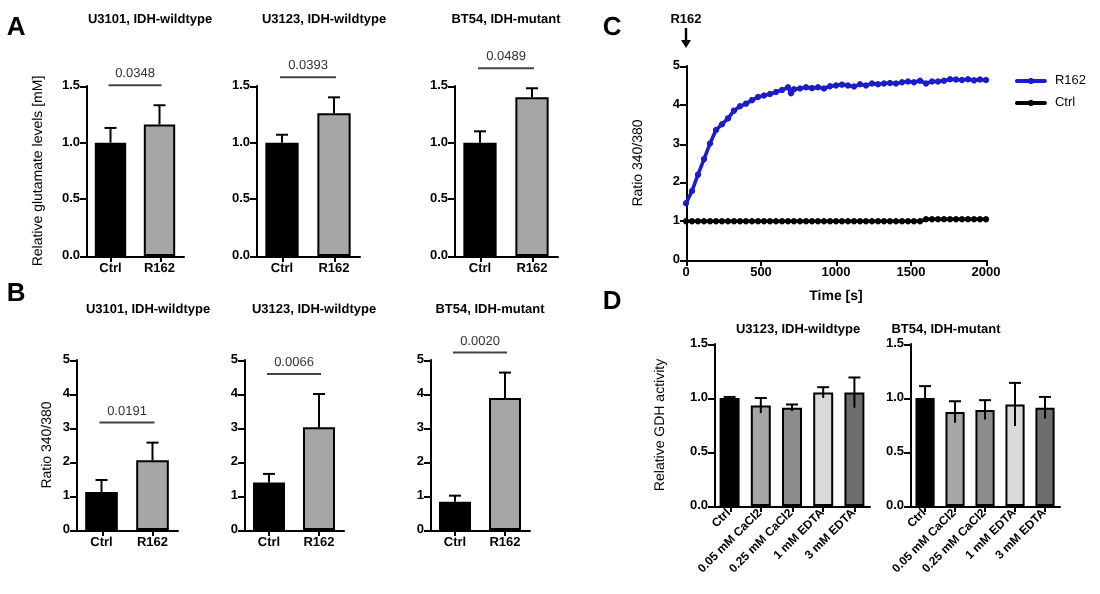 The width and height of the screenshot is (1100, 594). What do you see at coordinates (612, 26) in the screenshot?
I see `text: C` at bounding box center [612, 26].